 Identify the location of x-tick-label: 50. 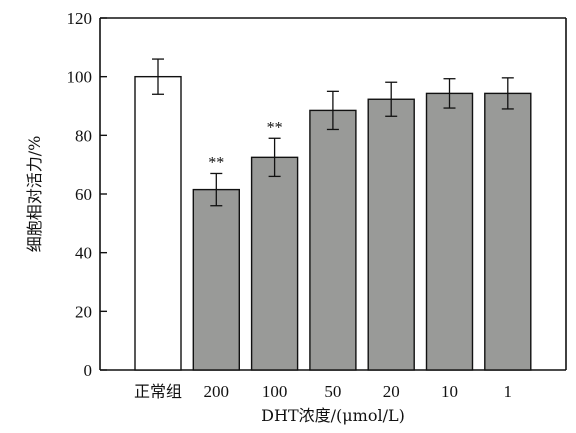
(332, 391).